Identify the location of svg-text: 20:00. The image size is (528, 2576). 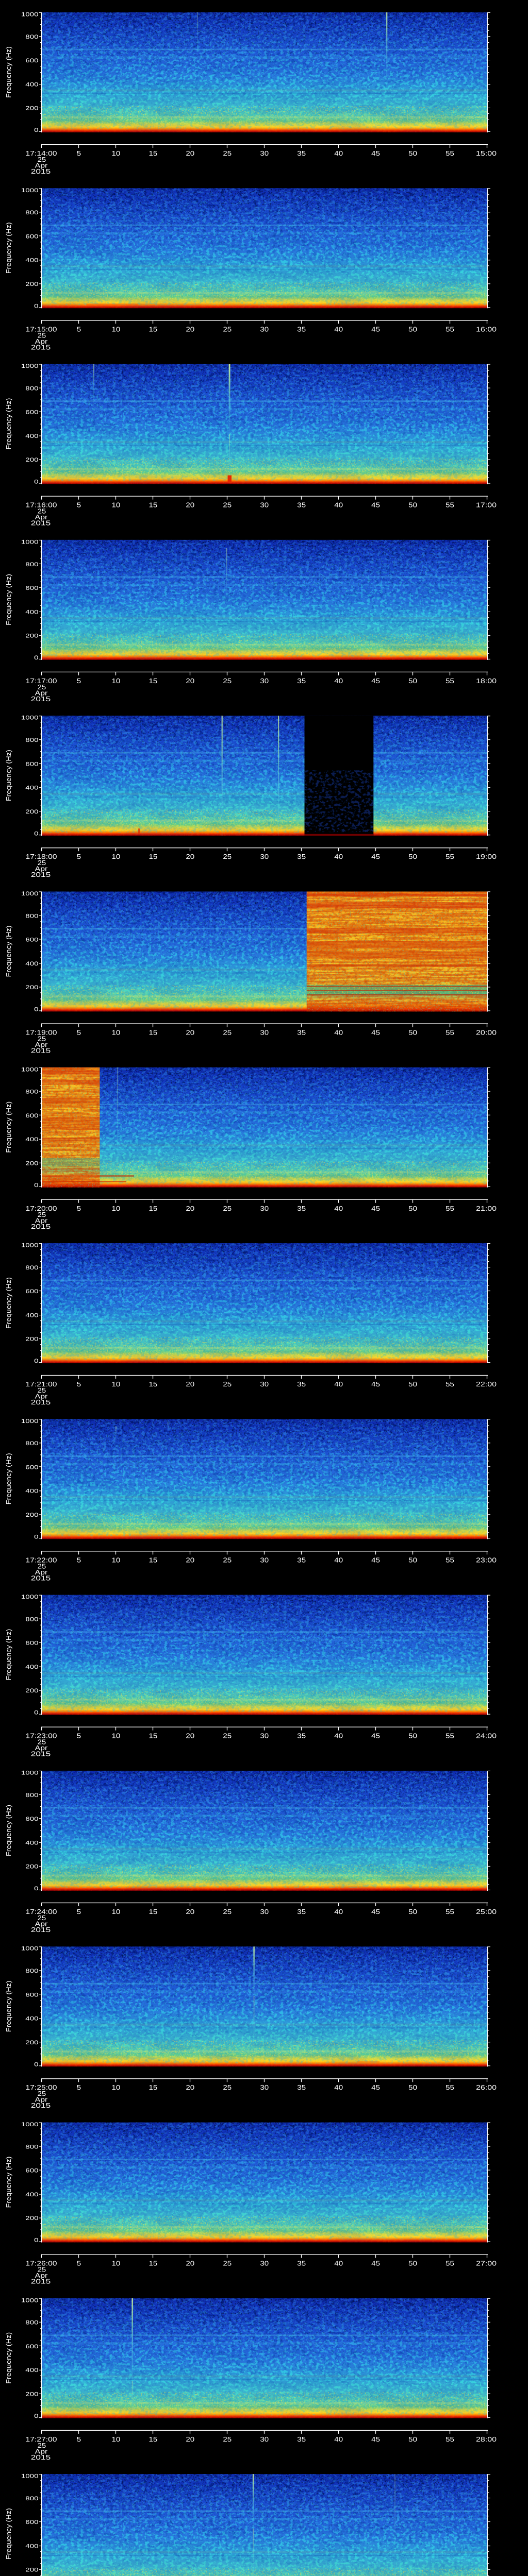
(486, 1032).